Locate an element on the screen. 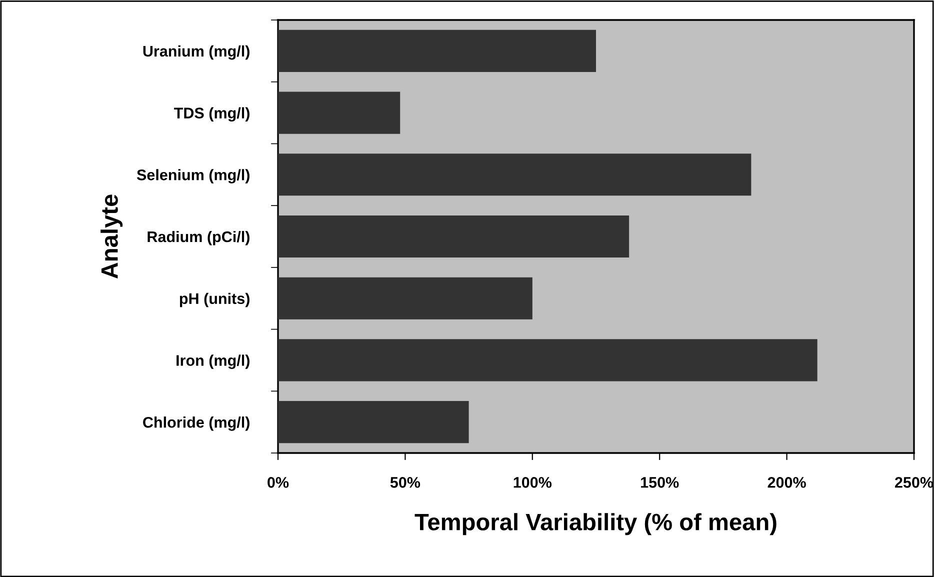  x-tick-label: 0% is located at coordinates (278, 482).